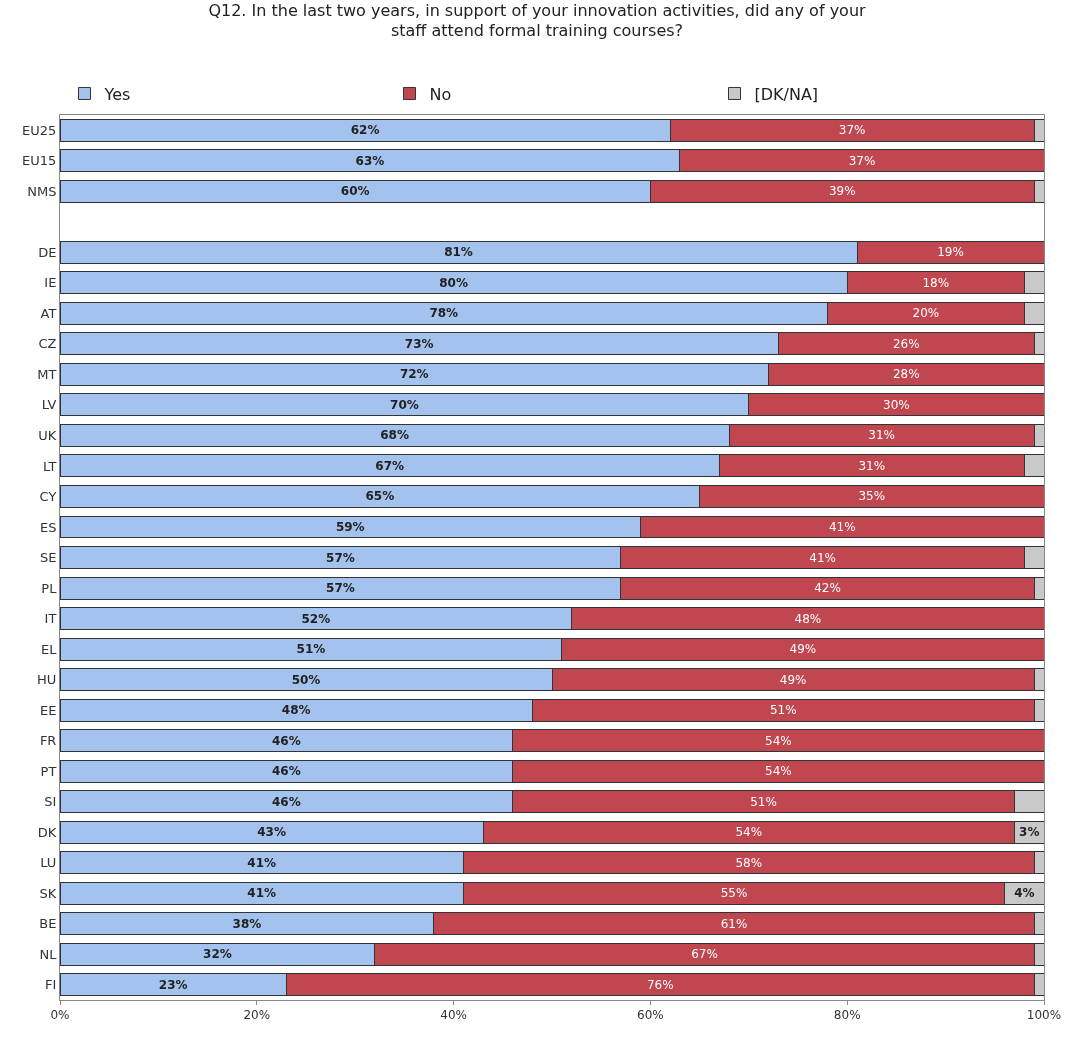  What do you see at coordinates (1024, 893) in the screenshot?
I see `data-label: 4%` at bounding box center [1024, 893].